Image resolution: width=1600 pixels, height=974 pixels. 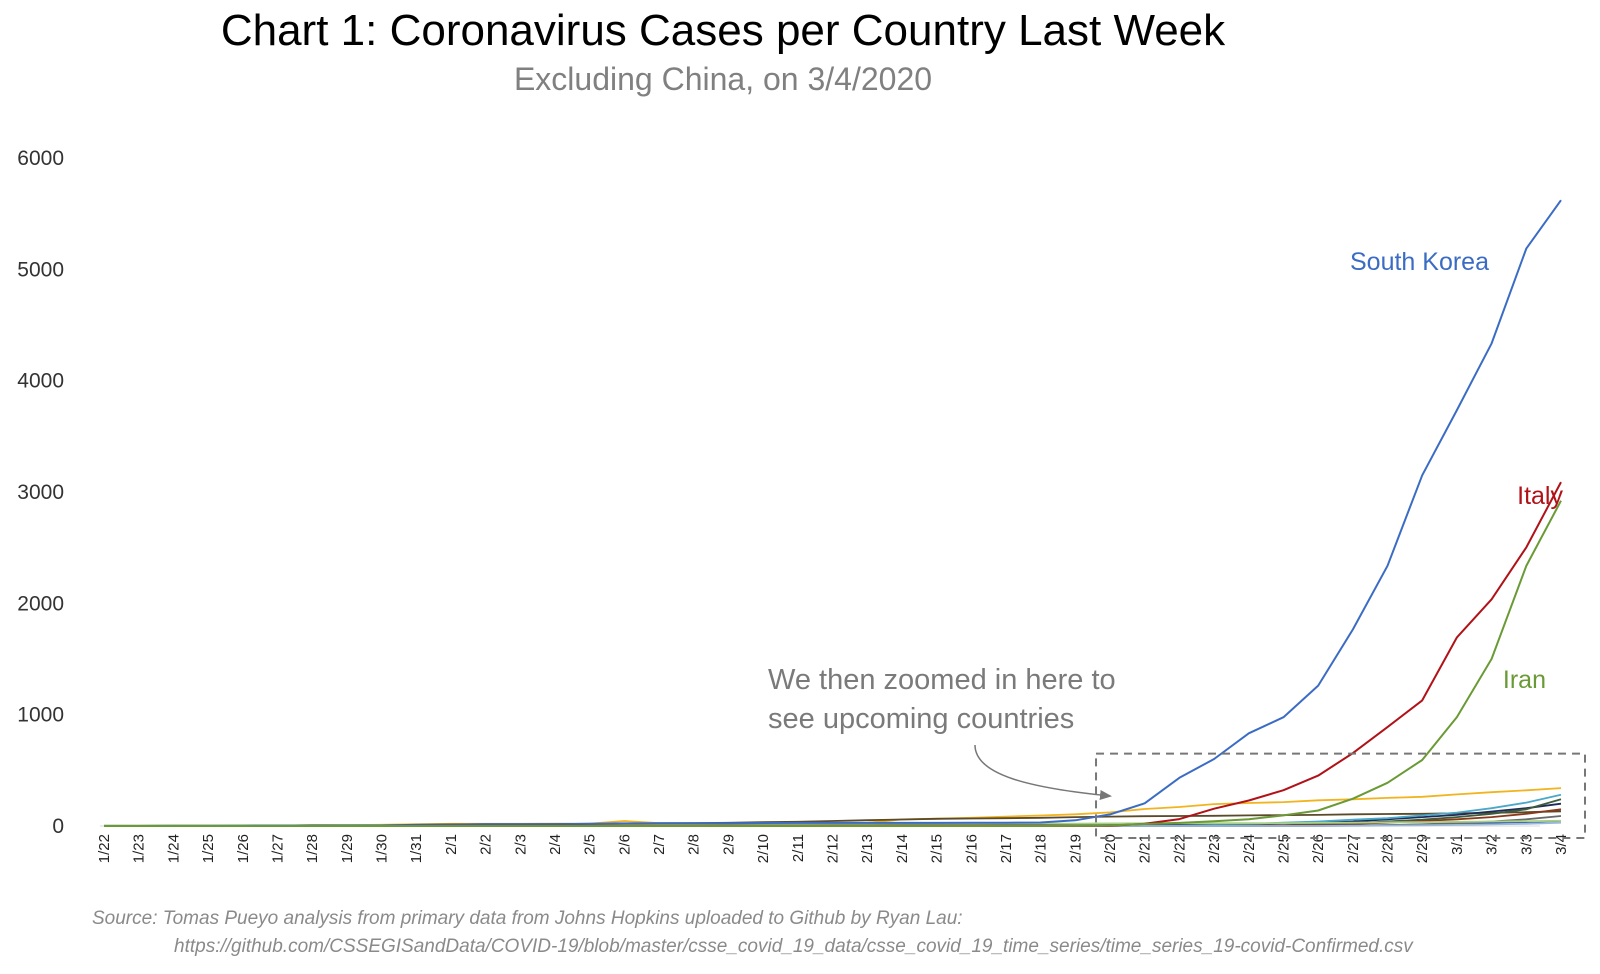 What do you see at coordinates (1561, 844) in the screenshot?
I see `x-tick-label: 3/4` at bounding box center [1561, 844].